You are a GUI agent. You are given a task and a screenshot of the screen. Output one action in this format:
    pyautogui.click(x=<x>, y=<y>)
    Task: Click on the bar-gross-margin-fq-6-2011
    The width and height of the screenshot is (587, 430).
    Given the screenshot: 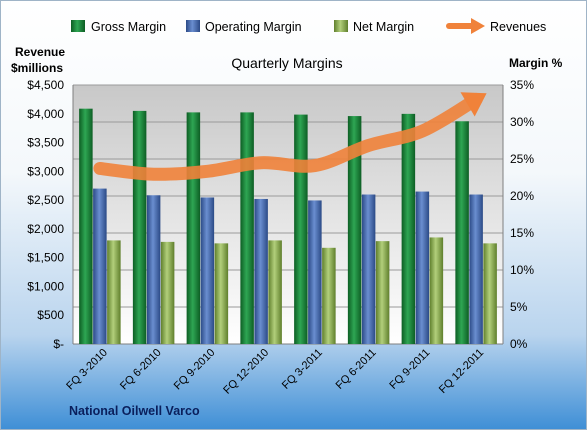 What is the action you would take?
    pyautogui.click(x=354, y=230)
    